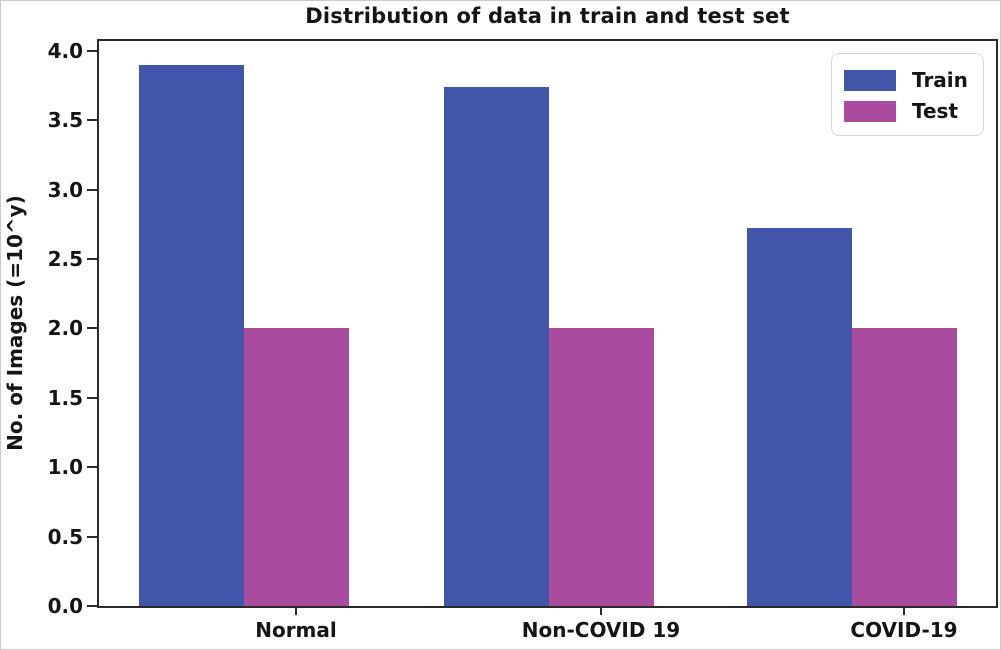  Describe the element at coordinates (296, 630) in the screenshot. I see `x-tick-label-normal: Normal` at that location.